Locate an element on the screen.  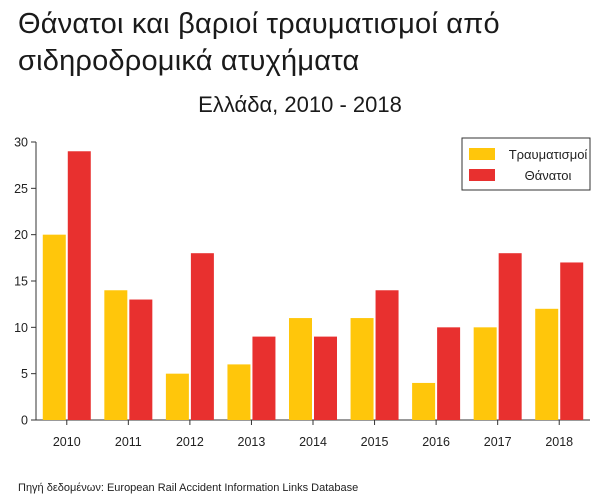
x-tick-label: 2012 is located at coordinates (190, 442).